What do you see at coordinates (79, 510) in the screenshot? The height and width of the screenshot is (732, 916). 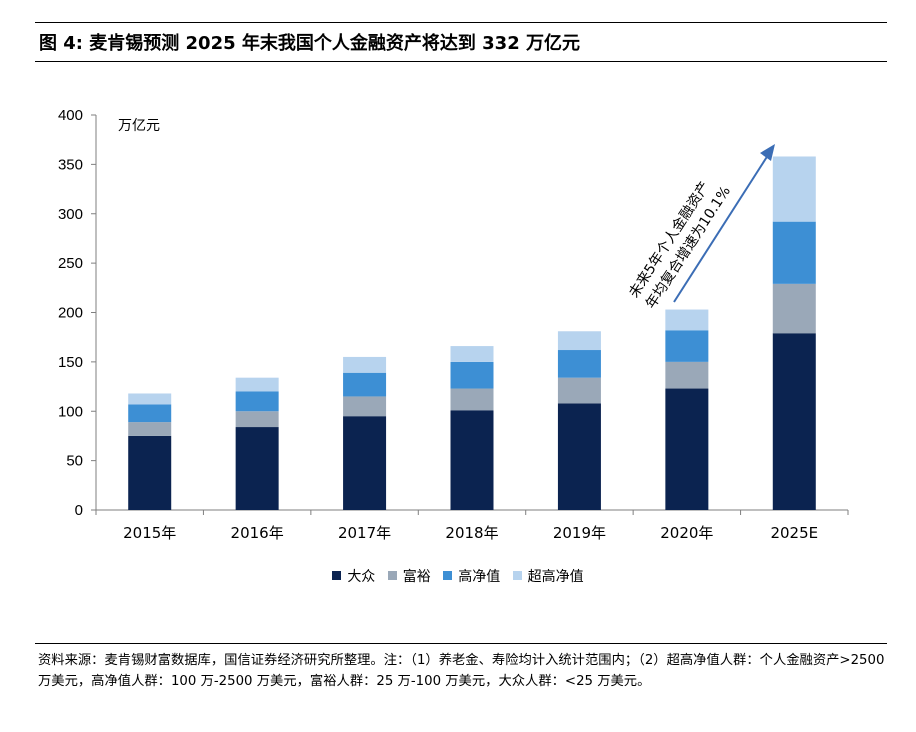 I see `y-tick-label: 0` at bounding box center [79, 510].